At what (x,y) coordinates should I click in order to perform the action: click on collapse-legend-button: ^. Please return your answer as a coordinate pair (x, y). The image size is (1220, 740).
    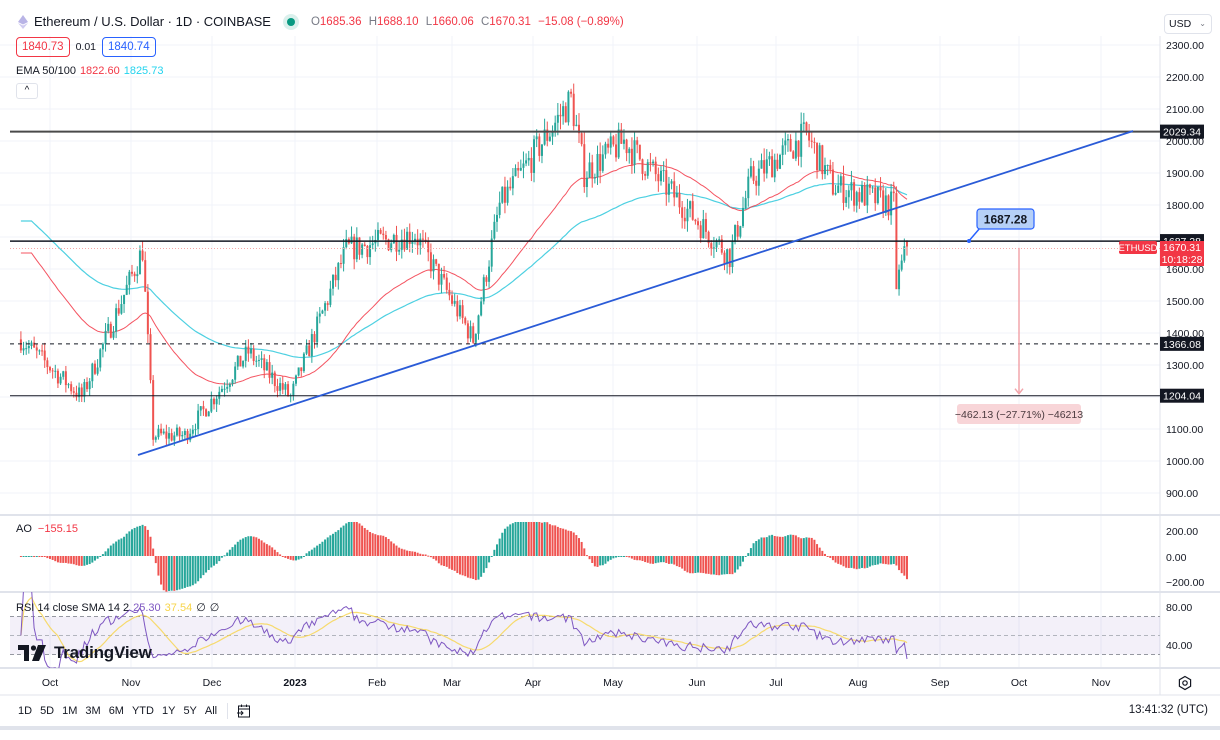
    Looking at the image, I should click on (27, 91).